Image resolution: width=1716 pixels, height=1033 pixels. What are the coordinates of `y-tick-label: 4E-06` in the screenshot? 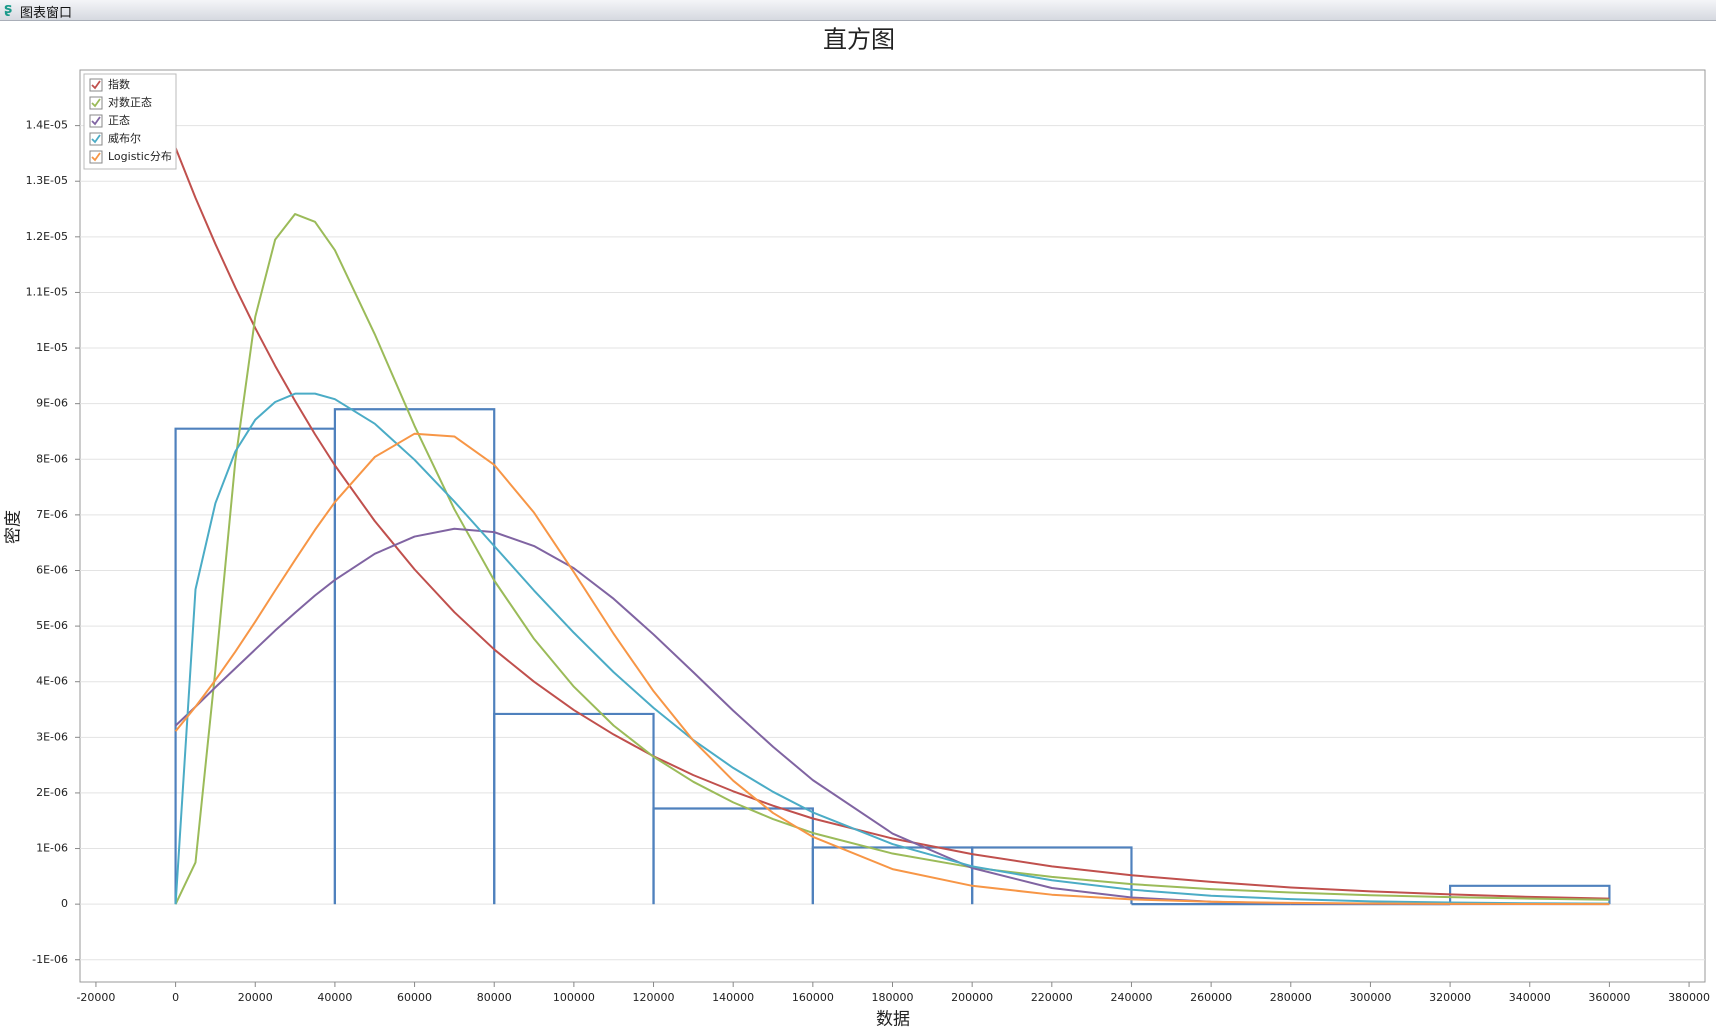 It's located at (52, 681).